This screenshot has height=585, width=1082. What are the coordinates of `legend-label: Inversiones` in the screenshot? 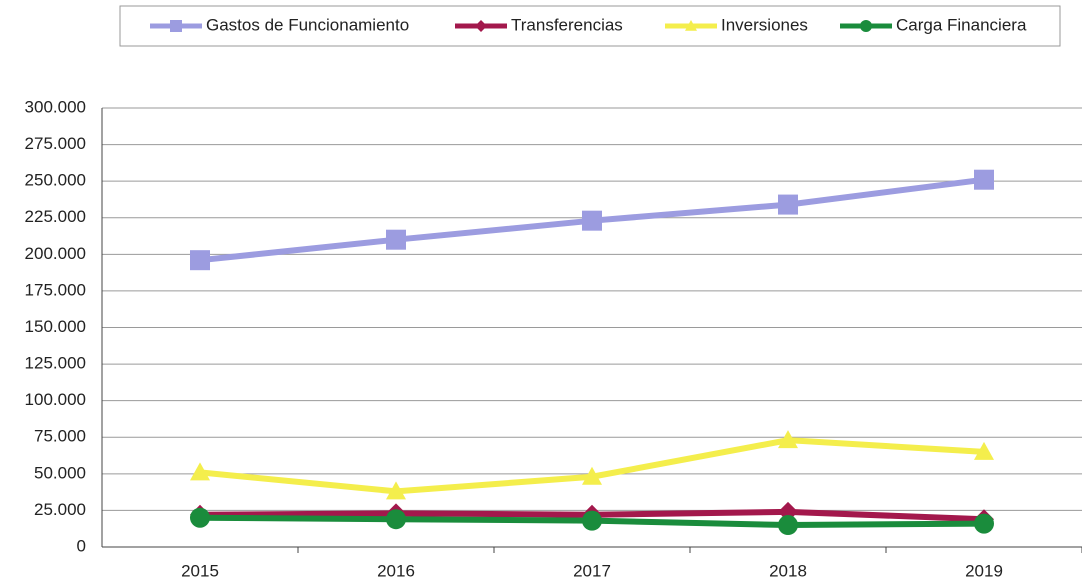 It's located at (764, 24).